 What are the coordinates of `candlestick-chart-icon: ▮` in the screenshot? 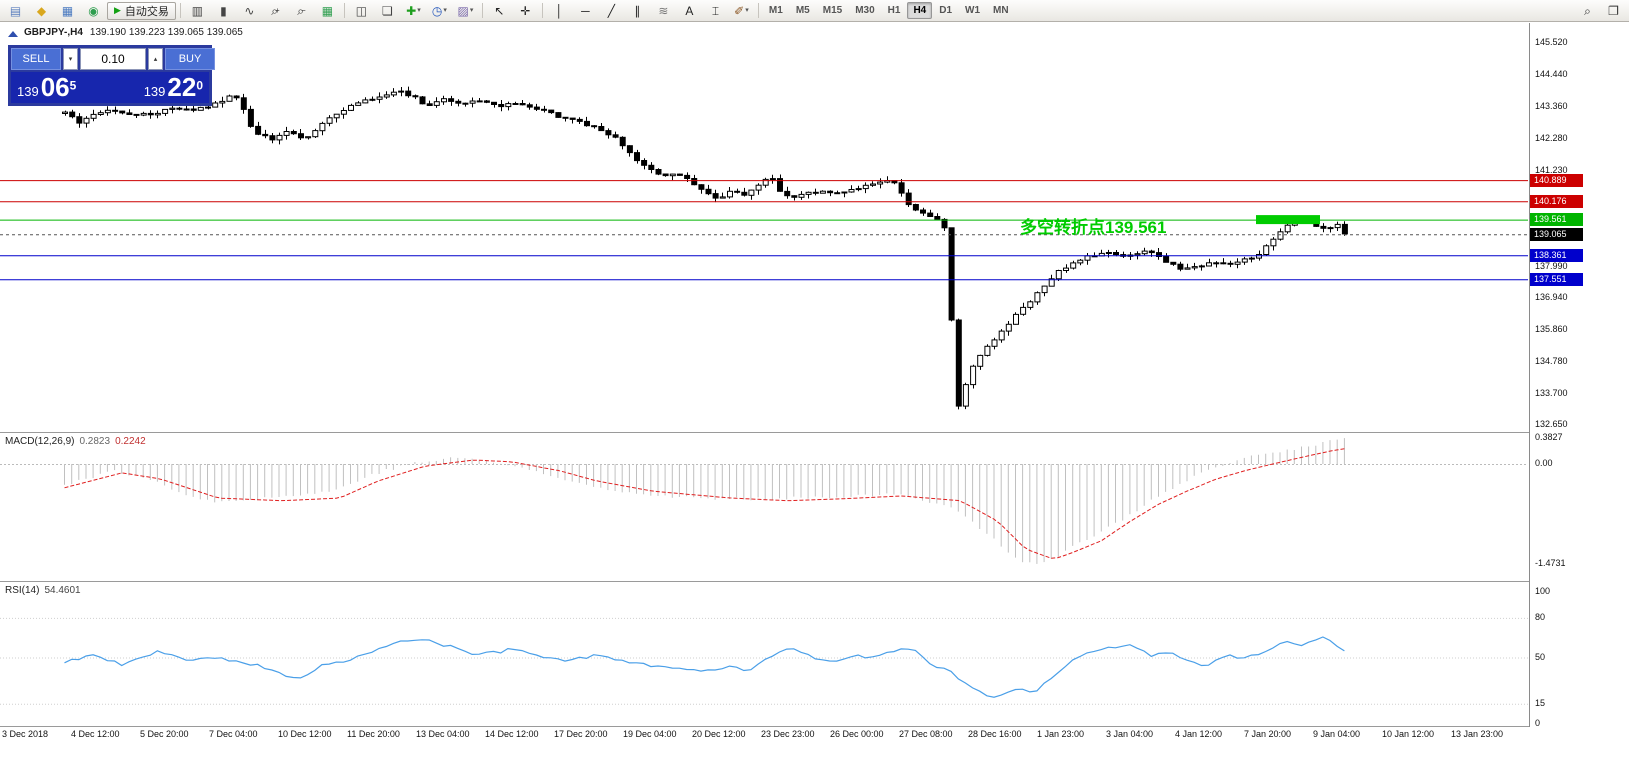 It's located at (223, 11).